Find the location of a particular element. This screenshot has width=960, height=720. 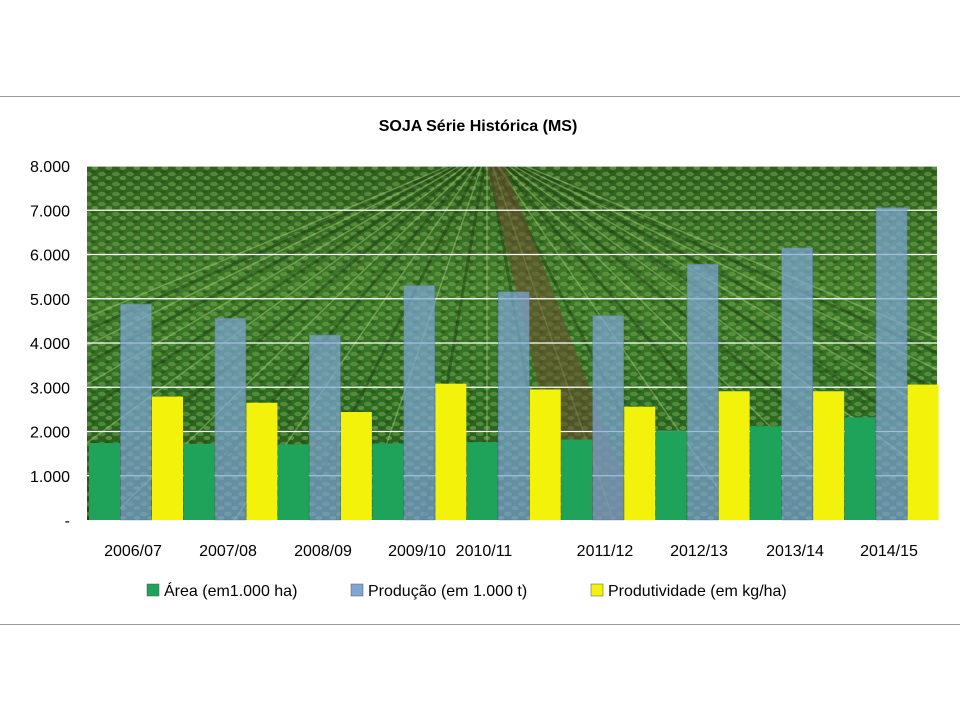

y-tick-label: 7.000 is located at coordinates (50, 211).